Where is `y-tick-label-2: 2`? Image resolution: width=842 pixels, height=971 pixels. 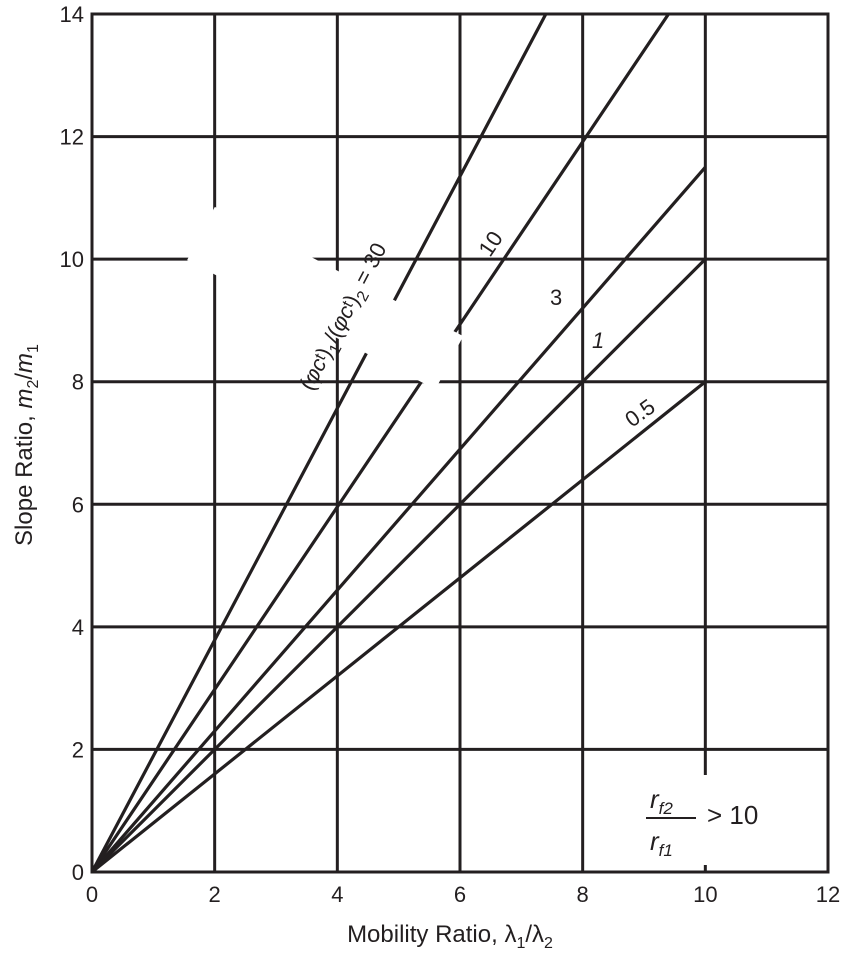 y-tick-label-2: 2 is located at coordinates (78, 749).